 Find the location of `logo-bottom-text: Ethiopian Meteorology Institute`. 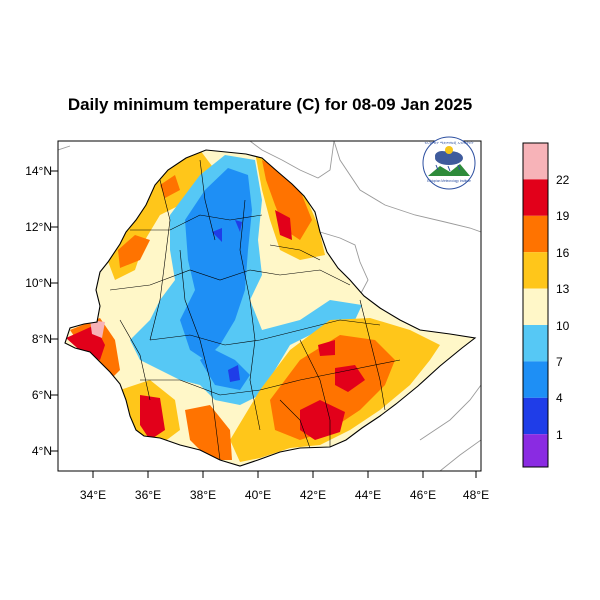

logo-bottom-text: Ethiopian Meteorology Institute is located at coordinates (449, 181).